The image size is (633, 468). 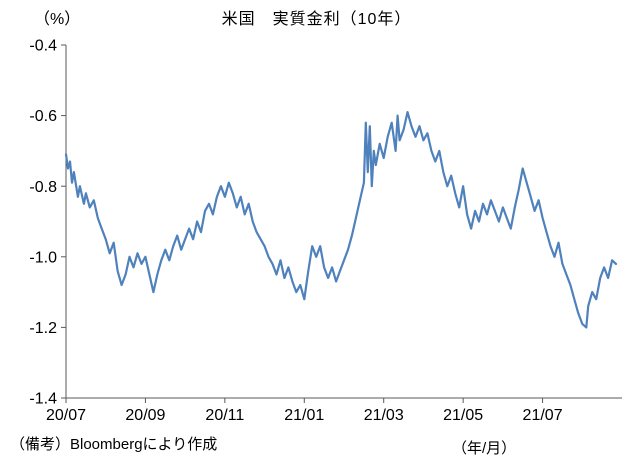 What do you see at coordinates (224, 415) in the screenshot?
I see `x-tick-label: 20/11` at bounding box center [224, 415].